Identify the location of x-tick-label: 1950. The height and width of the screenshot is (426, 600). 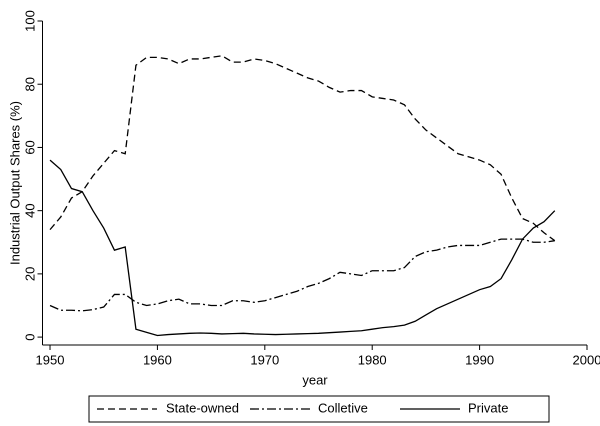
(50, 359).